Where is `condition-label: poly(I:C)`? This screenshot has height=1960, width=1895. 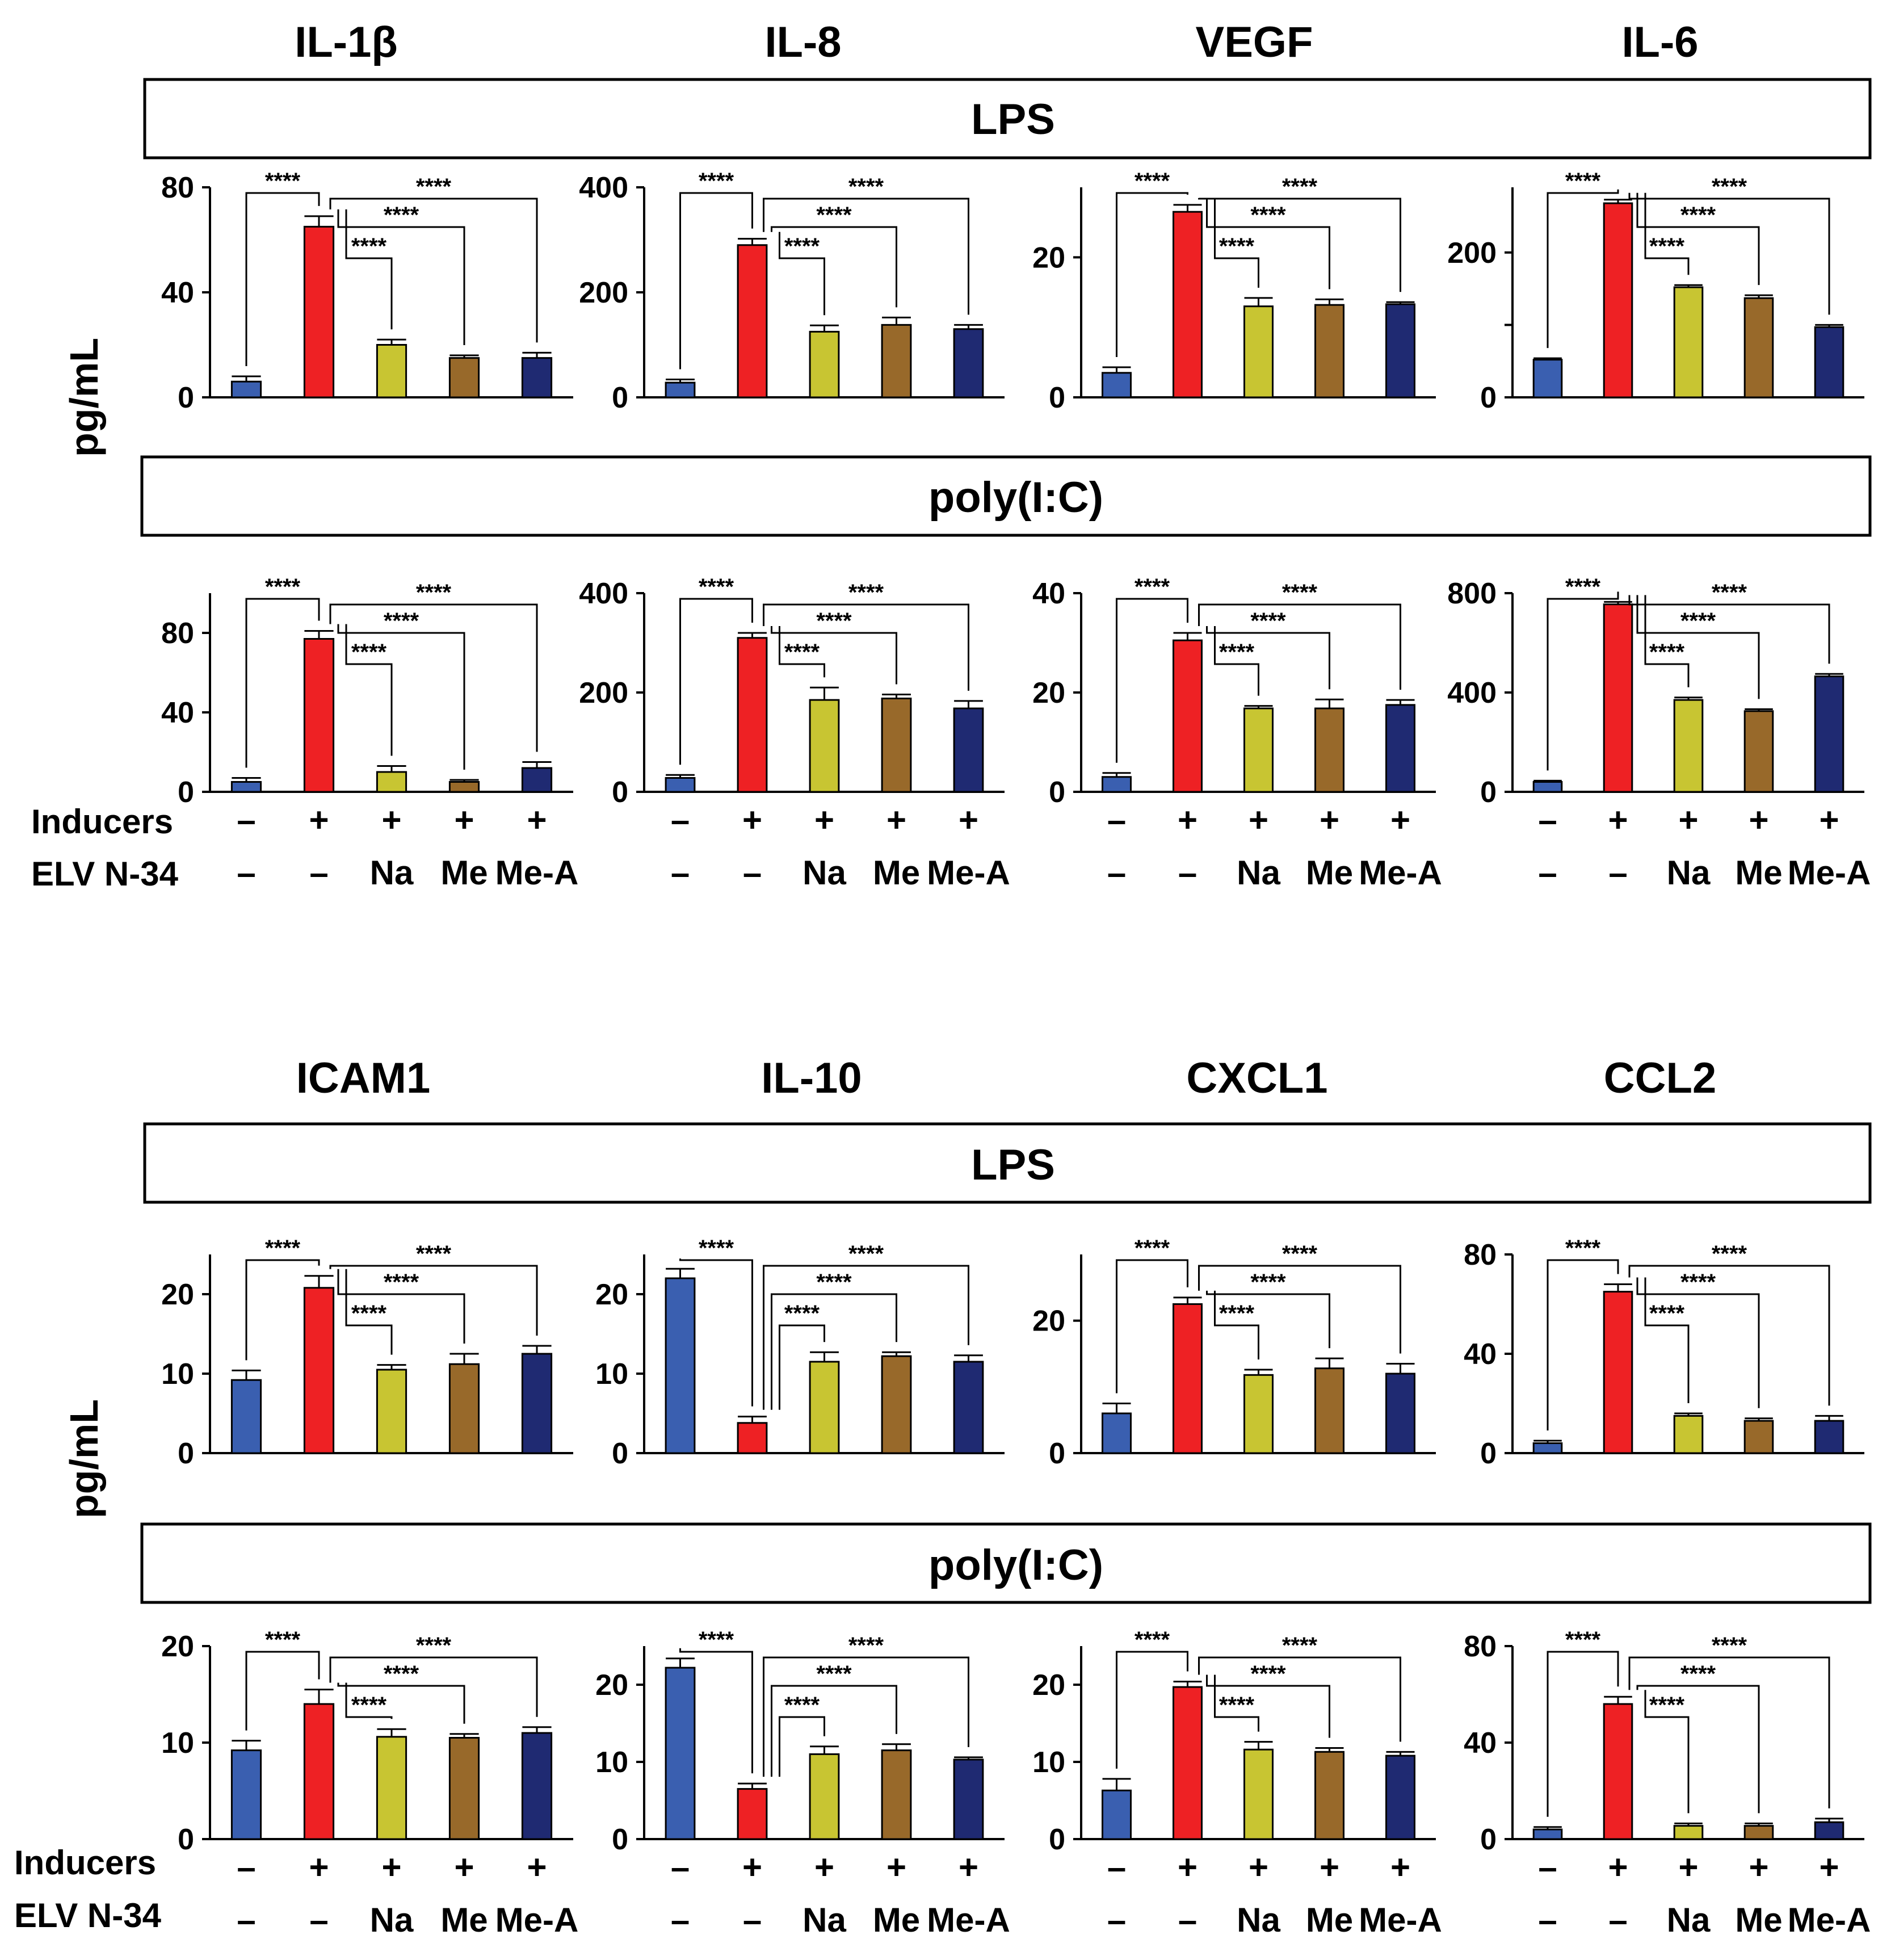
condition-label: poly(I:C) is located at coordinates (1015, 498).